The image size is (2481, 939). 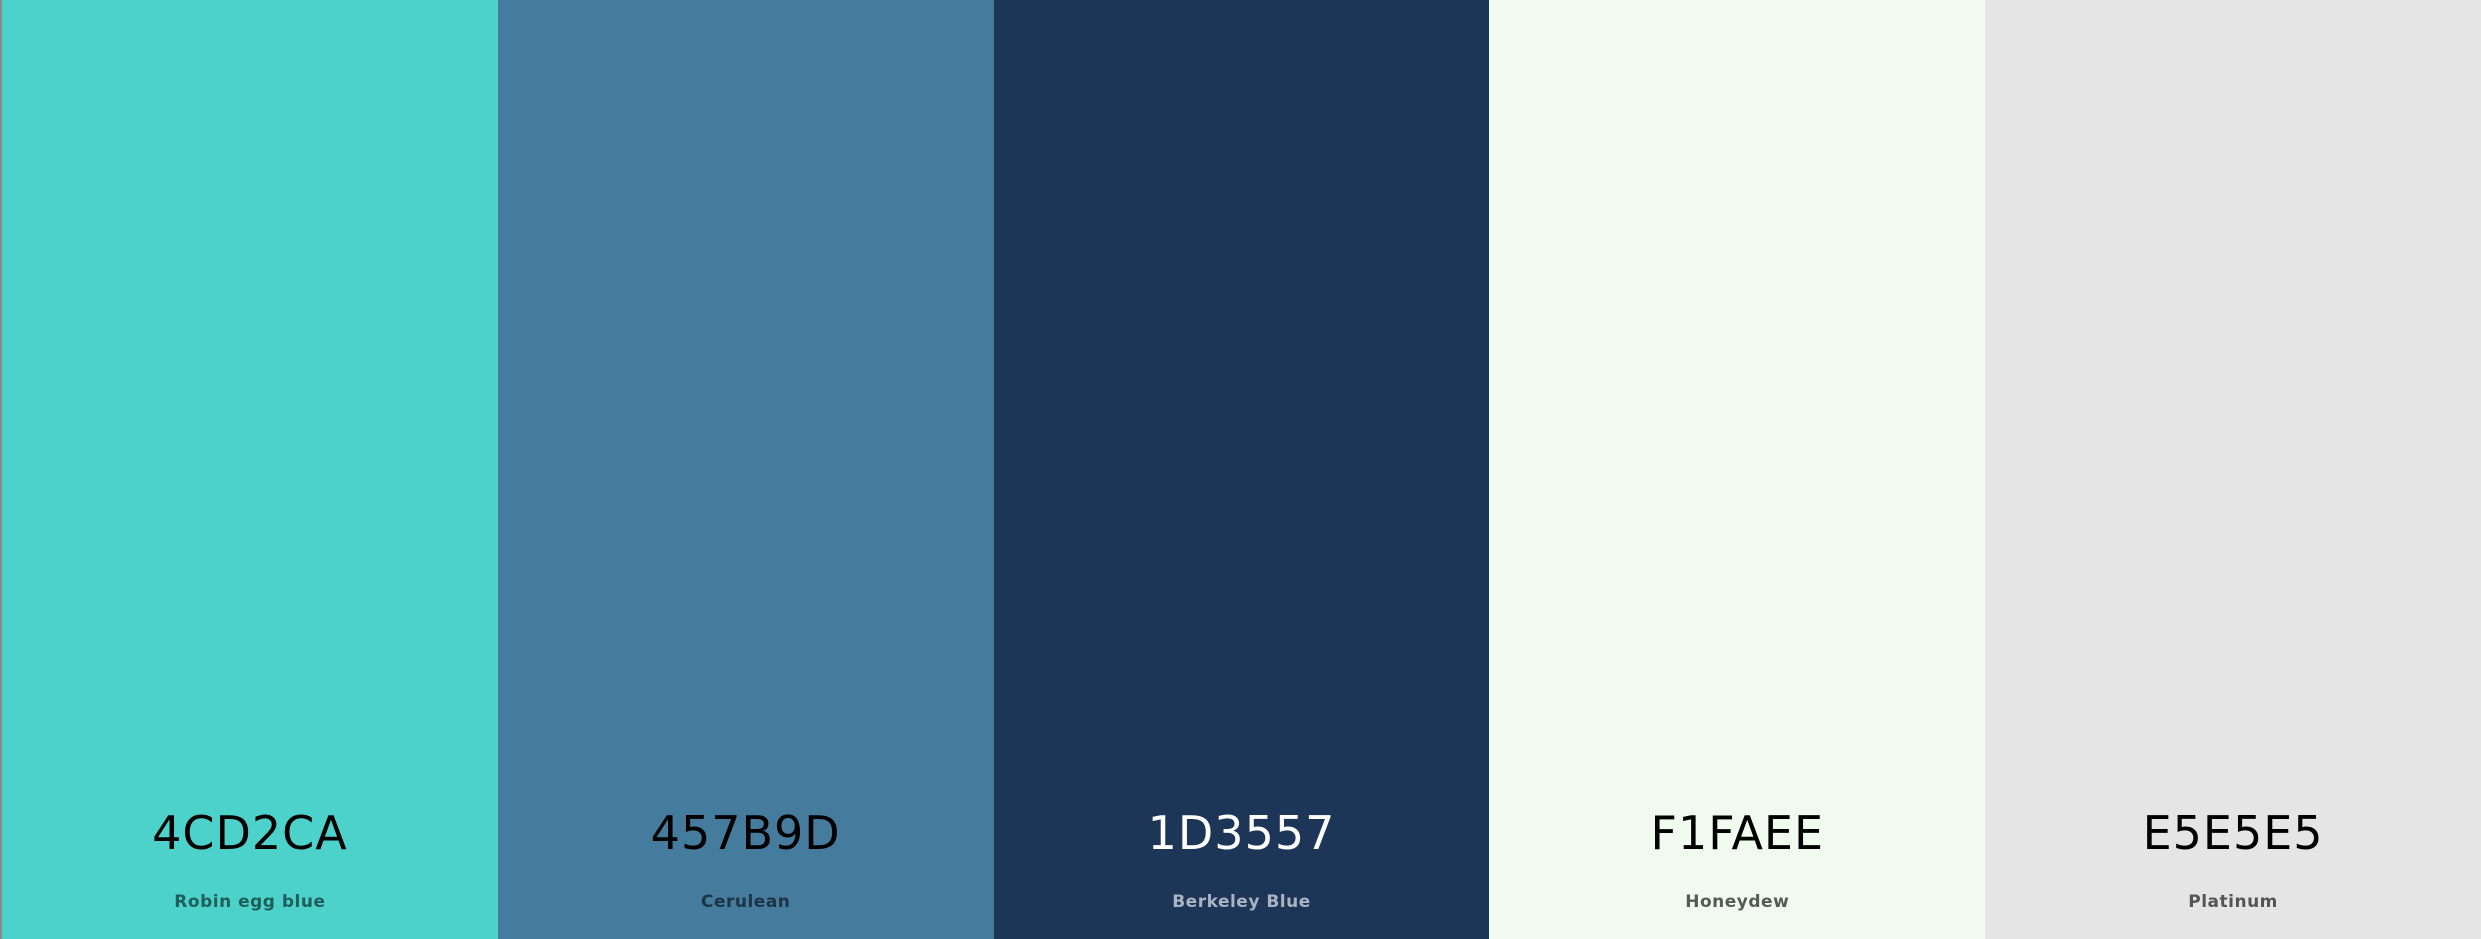 I want to click on swatch-color-name: Robin egg blue, so click(x=250, y=902).